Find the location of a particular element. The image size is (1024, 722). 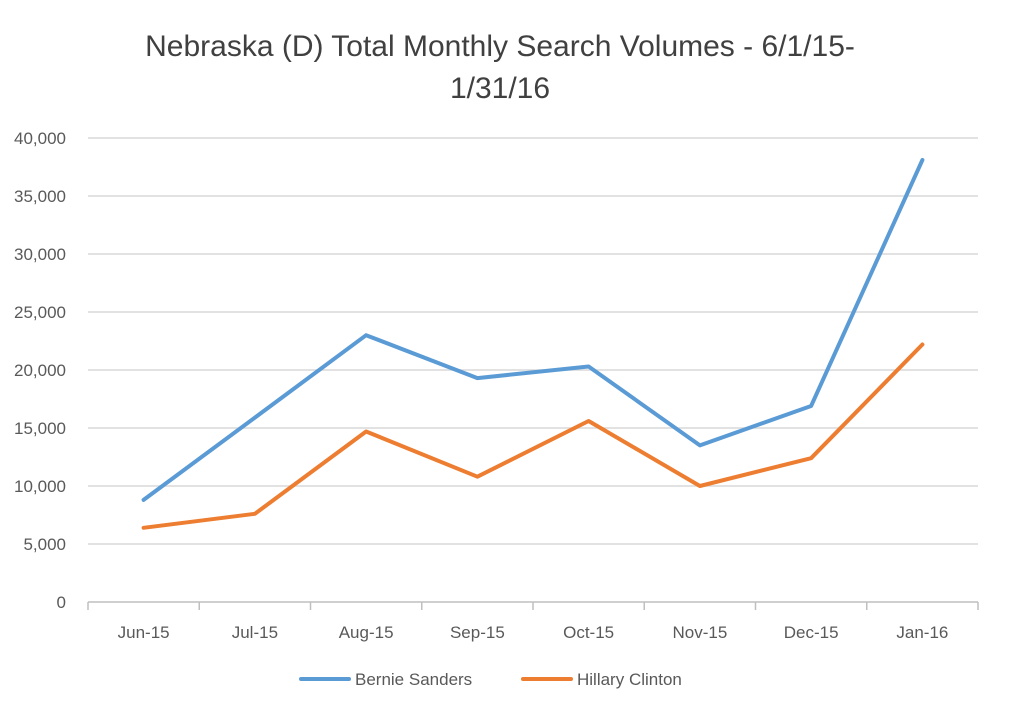

x-tick-label: Dec-15 is located at coordinates (811, 632).